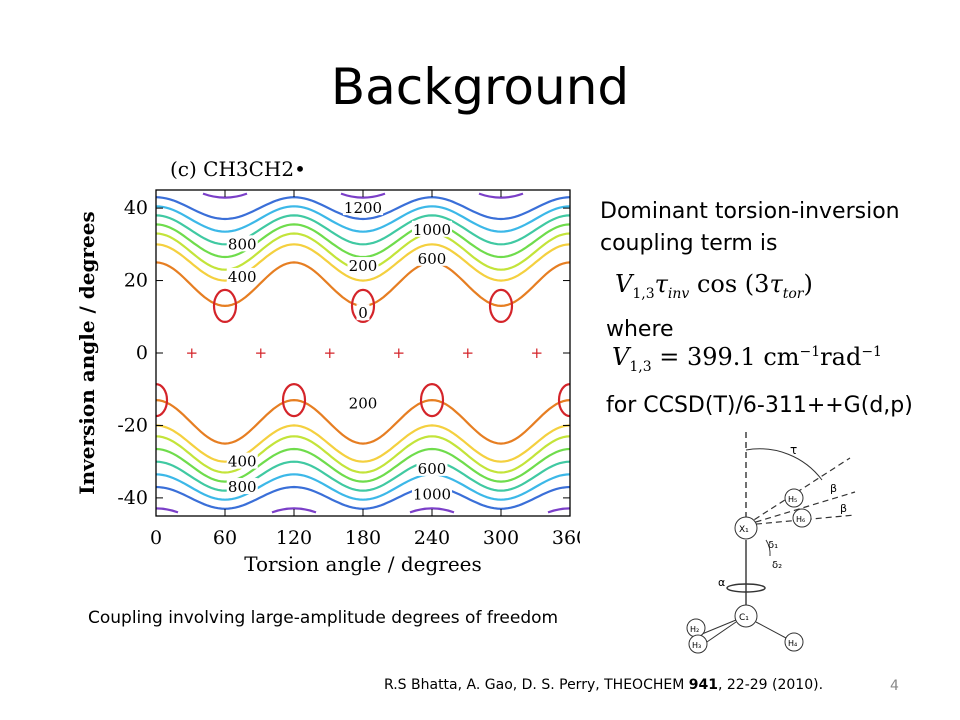  What do you see at coordinates (721, 582) in the screenshot?
I see `alpha-label: α` at bounding box center [721, 582].